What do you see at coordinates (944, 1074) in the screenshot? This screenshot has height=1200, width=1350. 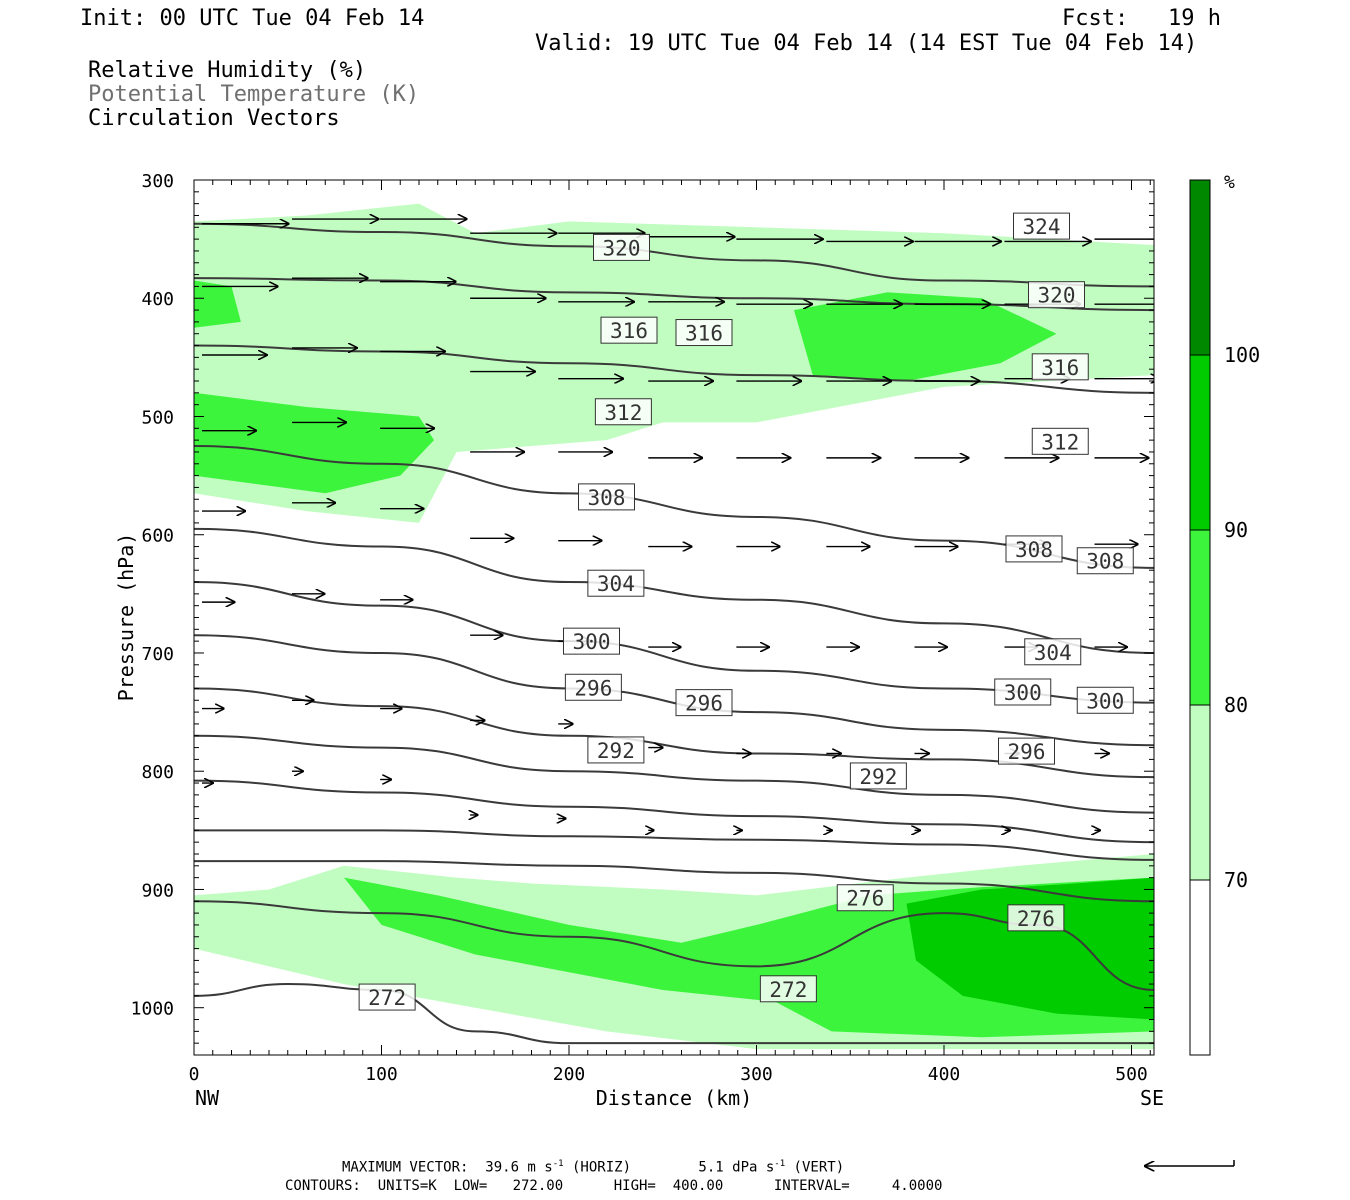 I see `x-tick-label: 400` at bounding box center [944, 1074].